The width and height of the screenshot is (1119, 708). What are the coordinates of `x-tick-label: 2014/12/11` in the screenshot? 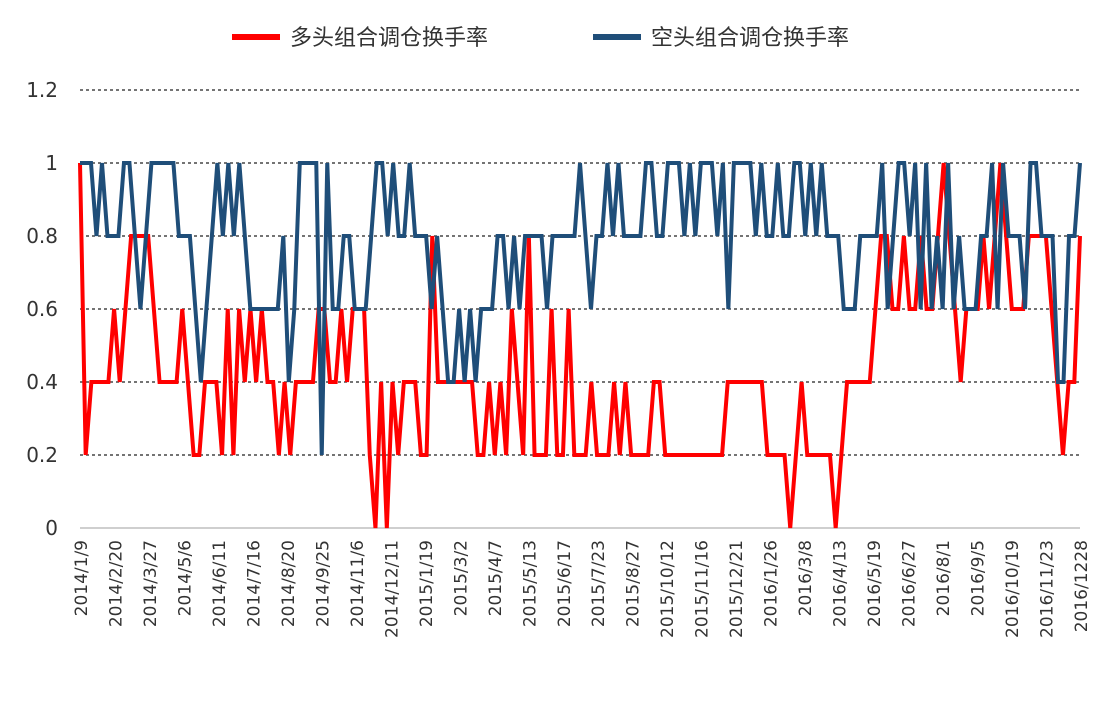 It's located at (392, 589).